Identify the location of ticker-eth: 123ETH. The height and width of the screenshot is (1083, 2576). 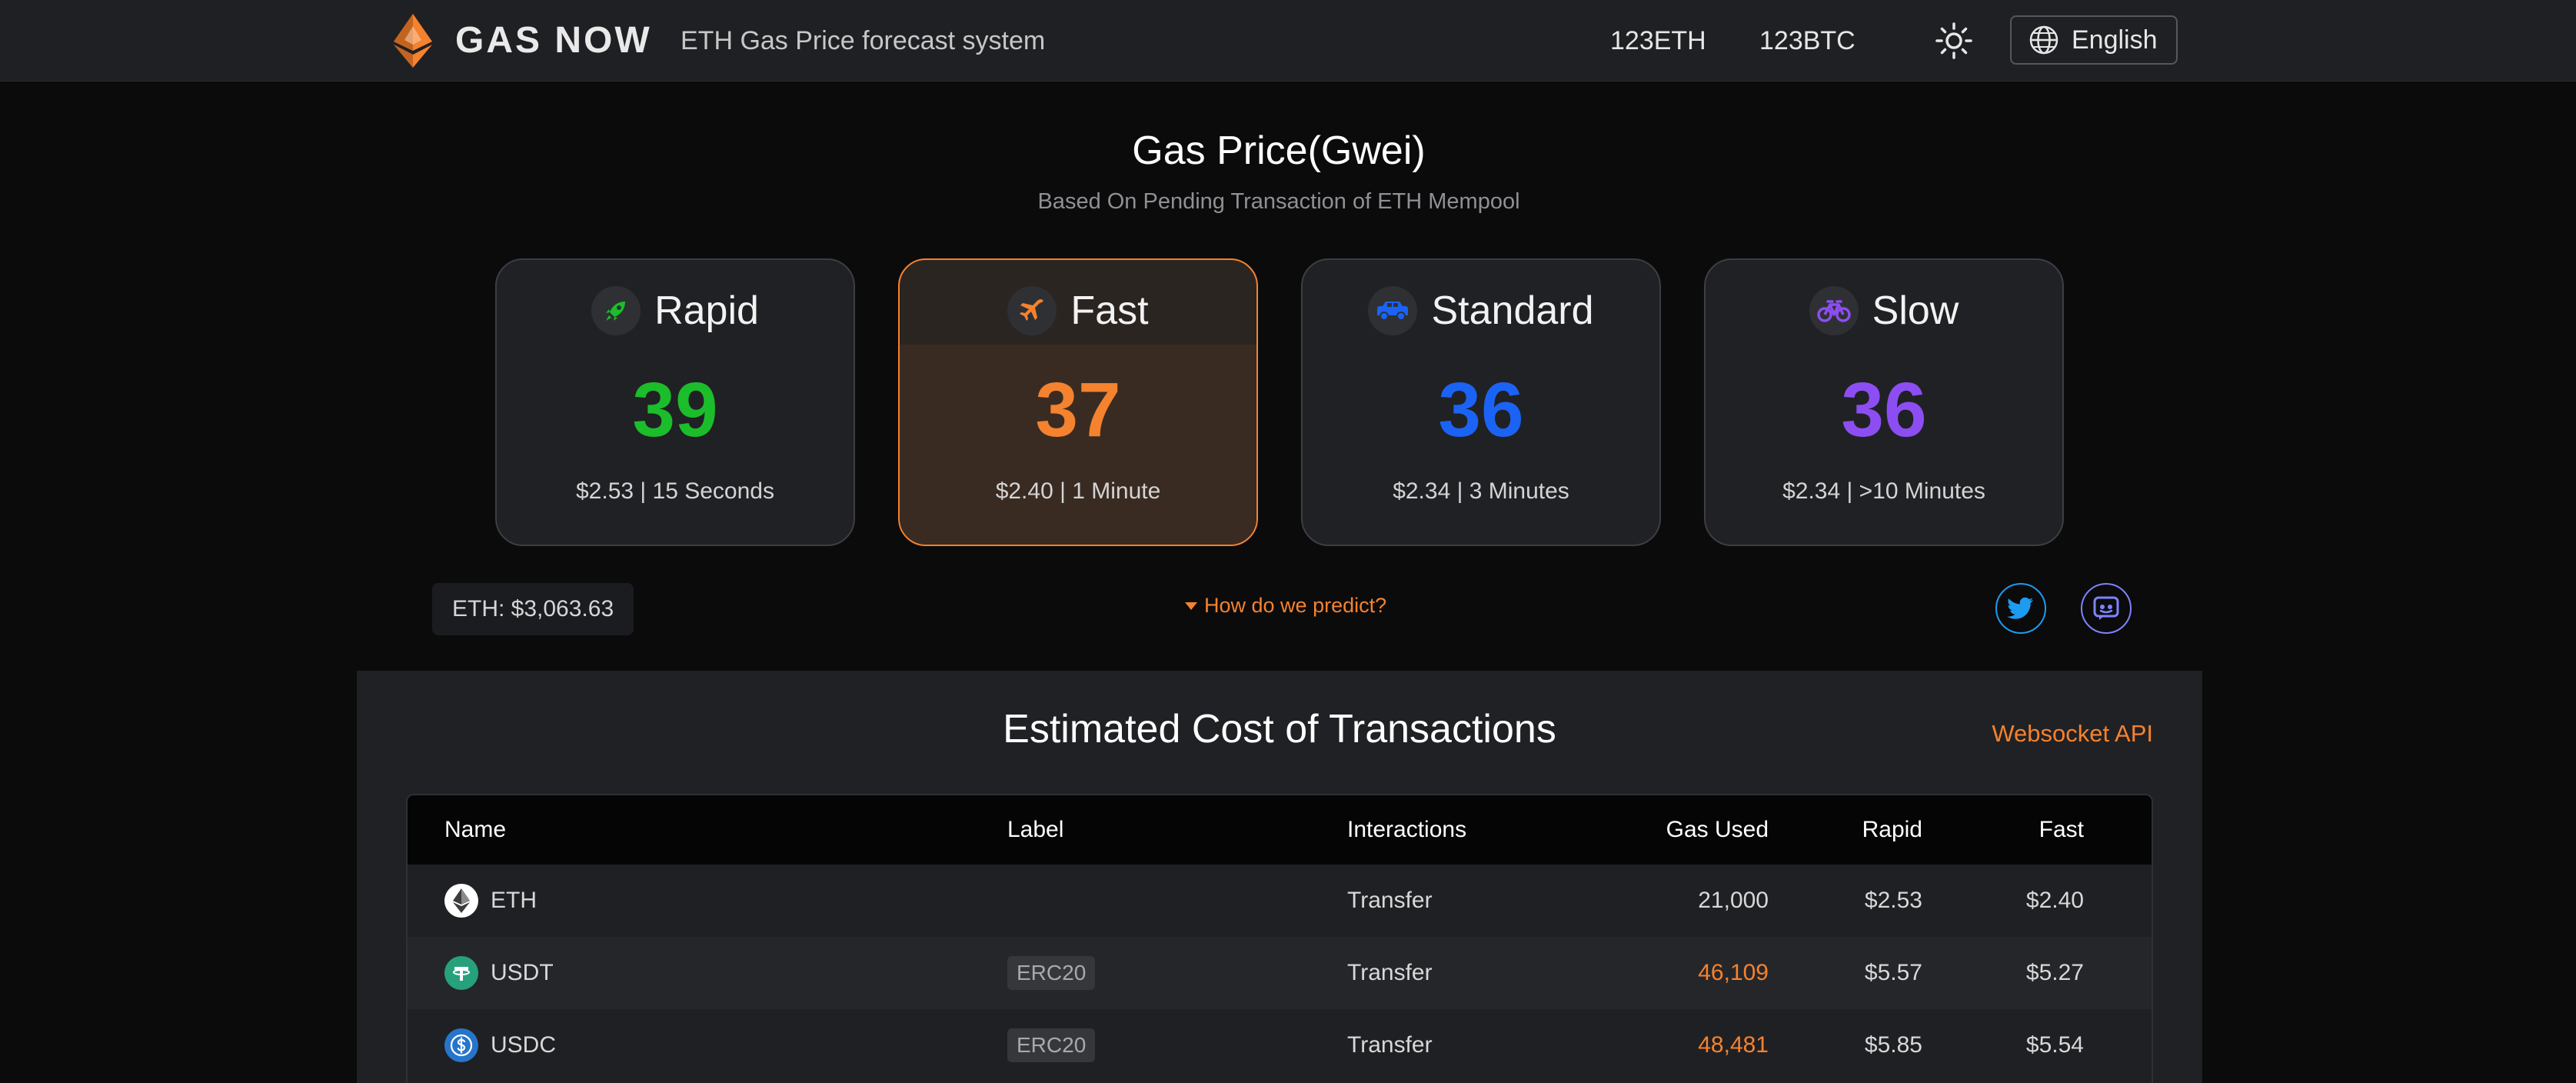
(1658, 40).